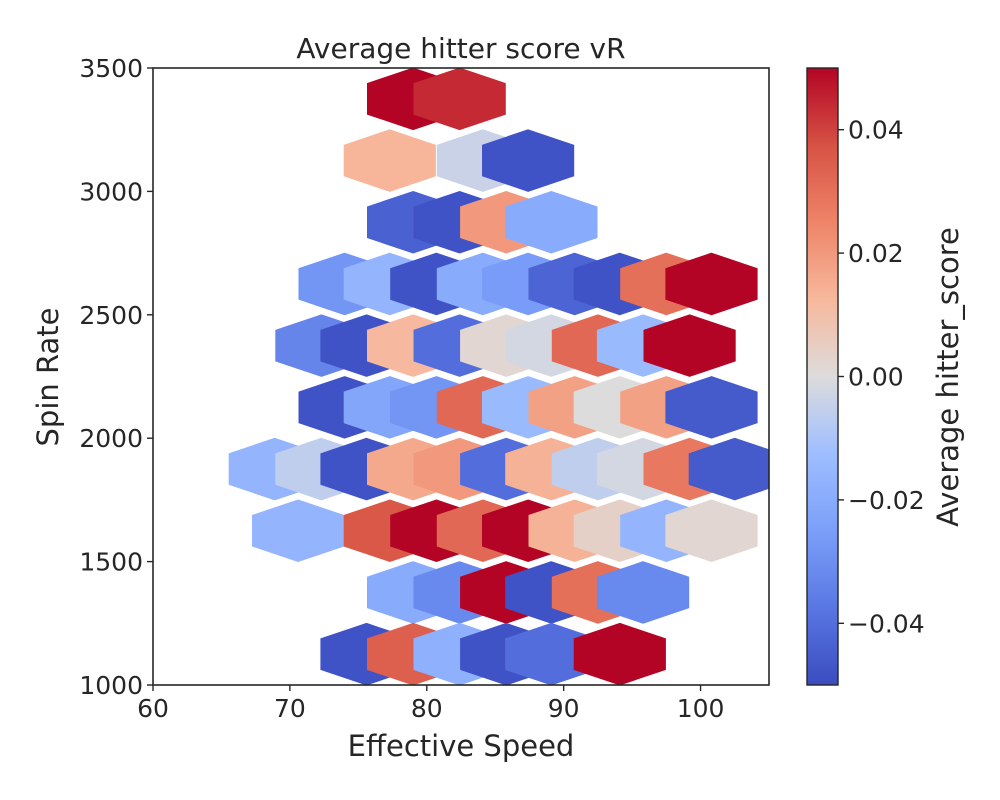 The image size is (1000, 800). I want to click on x-tick-label-60: 60, so click(153, 708).